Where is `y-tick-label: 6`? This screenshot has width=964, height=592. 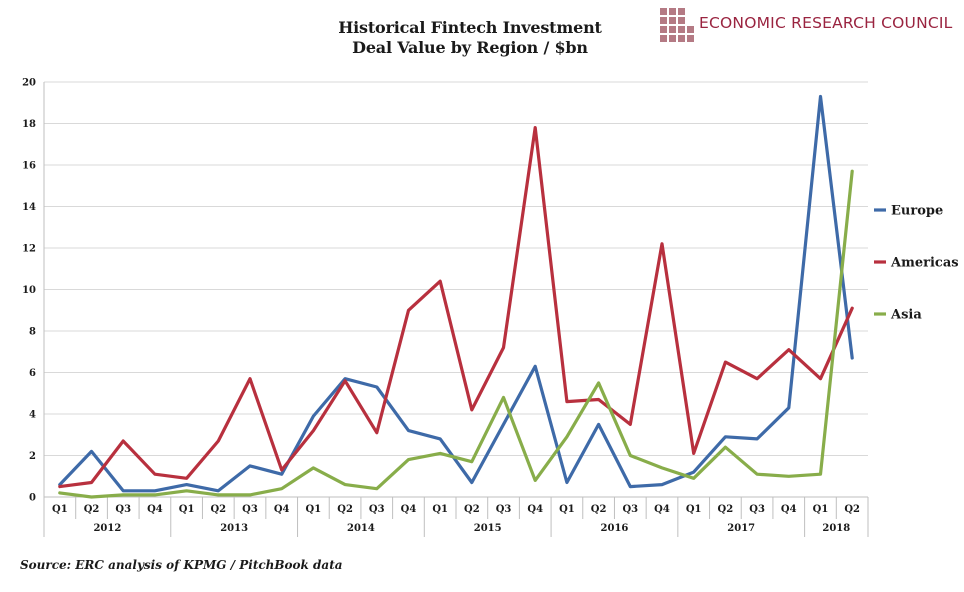
y-tick-label: 6 is located at coordinates (32, 373).